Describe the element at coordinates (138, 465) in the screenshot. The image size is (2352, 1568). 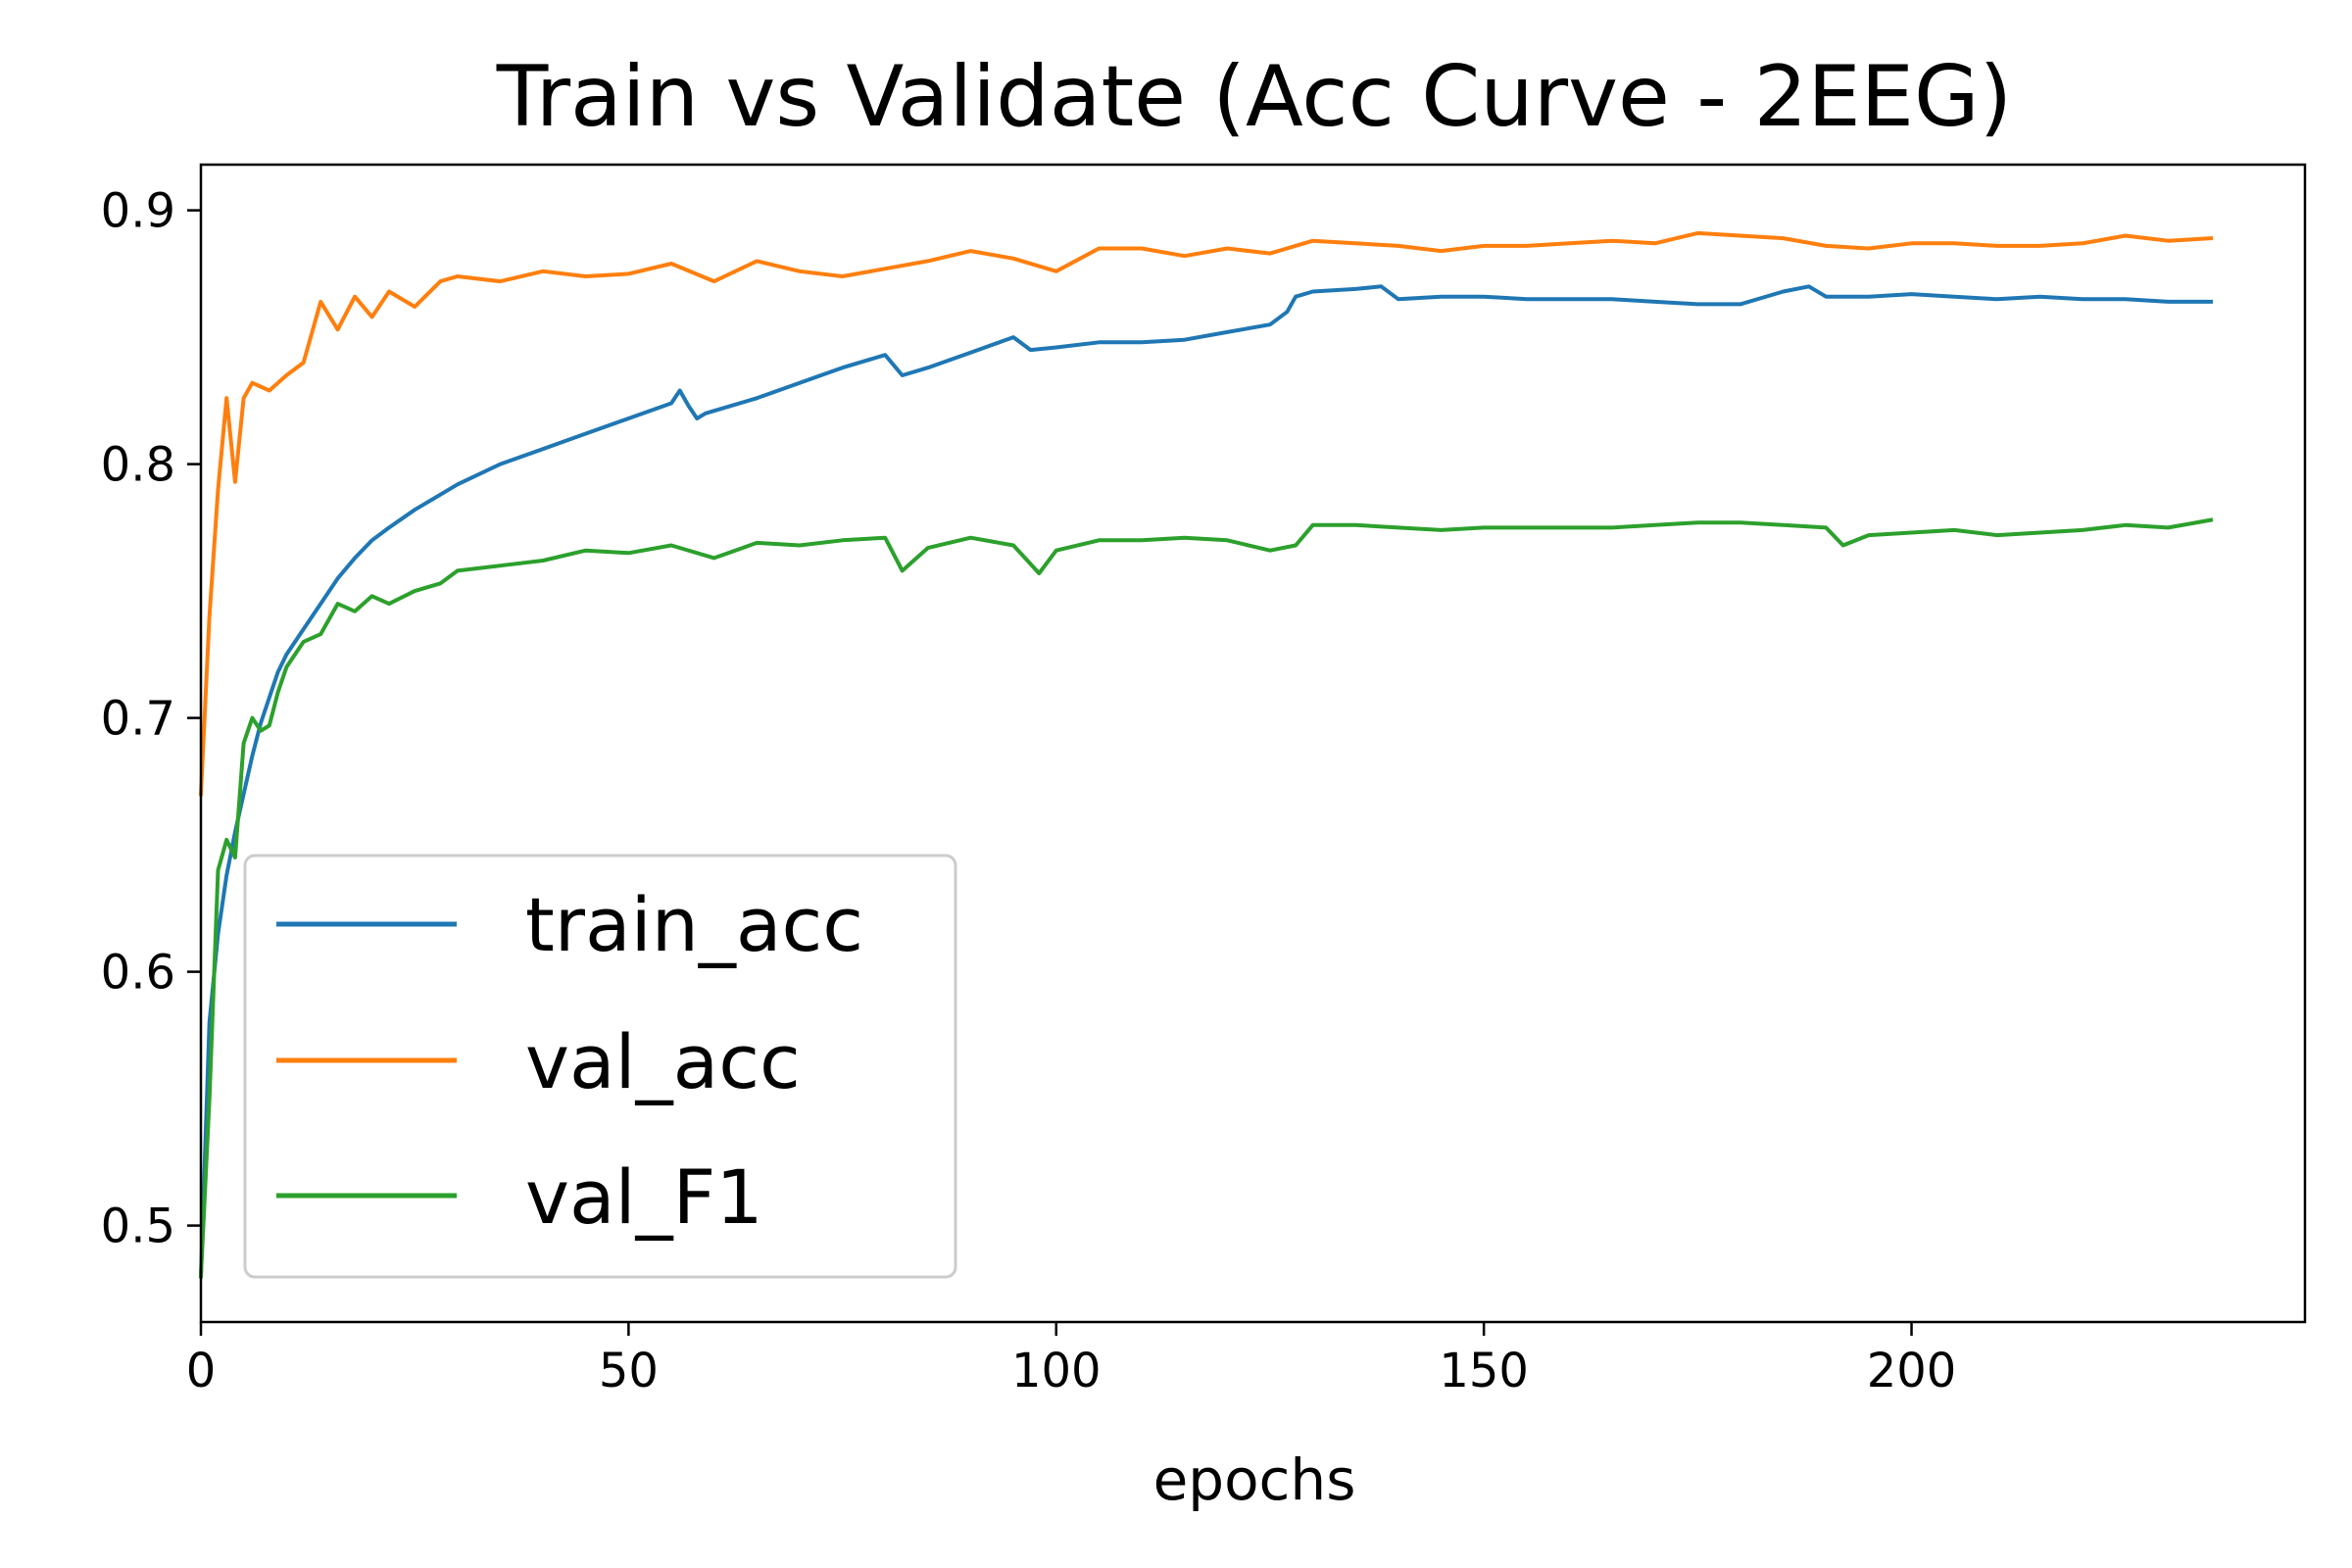
I see `y-tick-label: 0.8` at that location.